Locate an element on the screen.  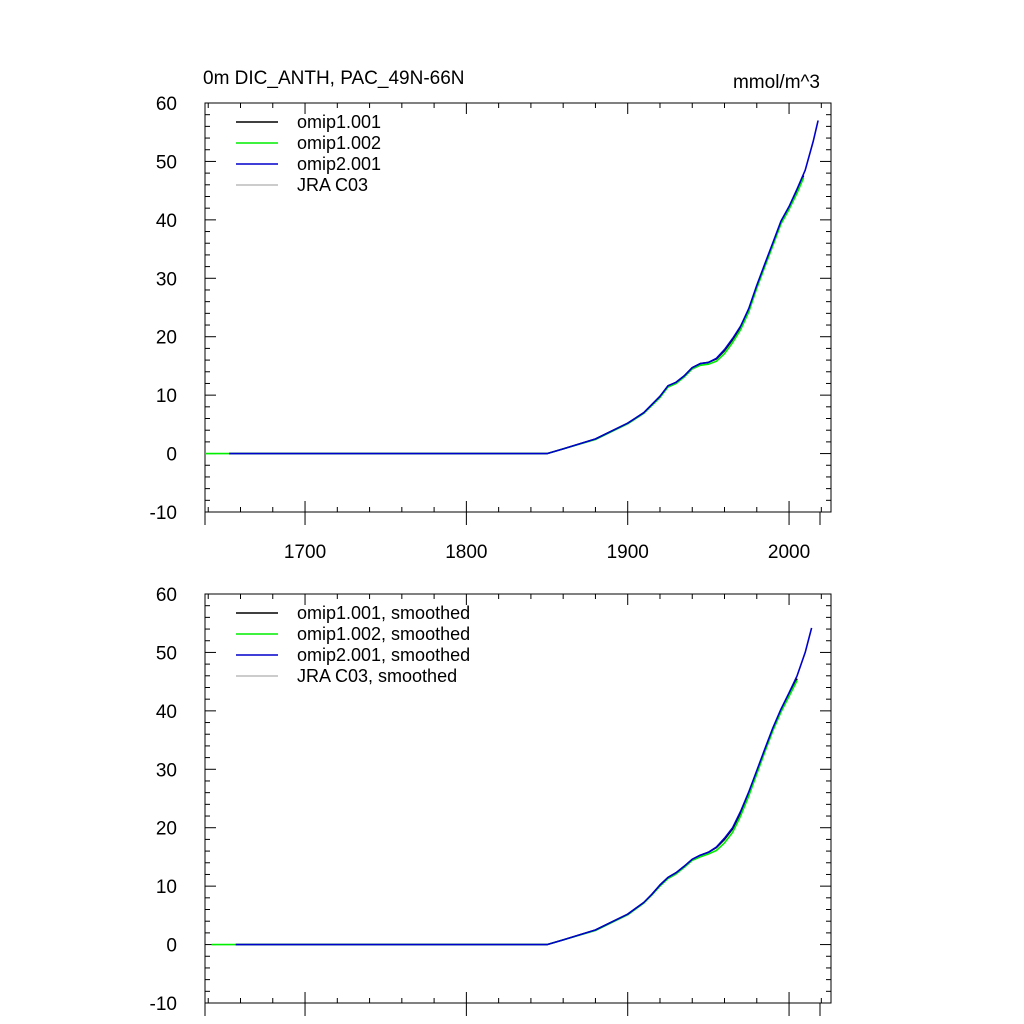
legend-label: JRA C03 is located at coordinates (332, 185).